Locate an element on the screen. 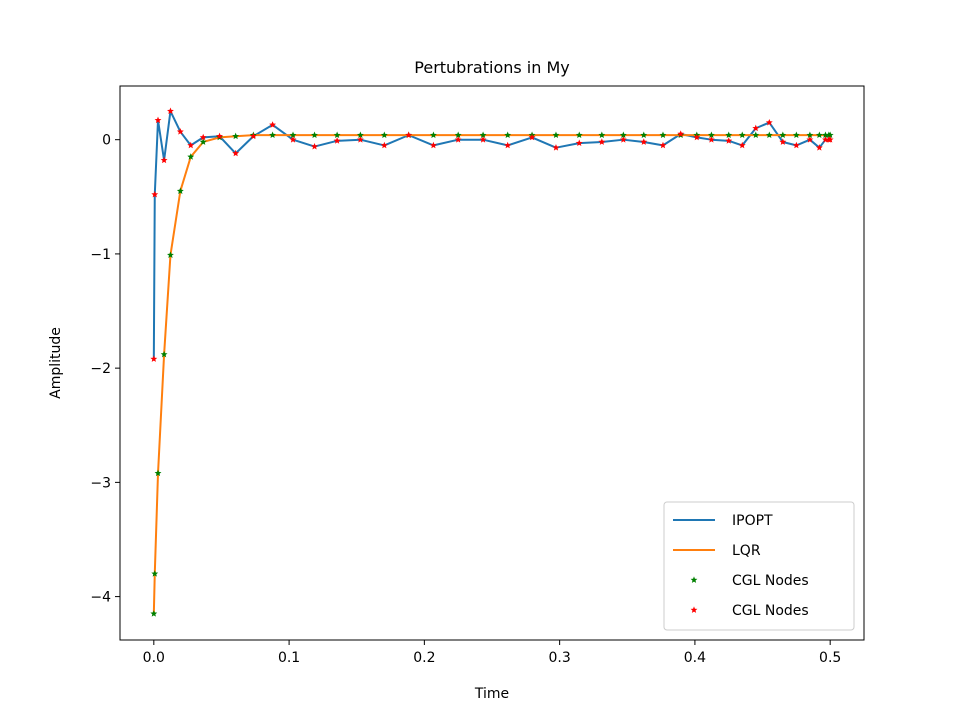 The image size is (960, 720). x-tick-label: 0.3 is located at coordinates (560, 658).